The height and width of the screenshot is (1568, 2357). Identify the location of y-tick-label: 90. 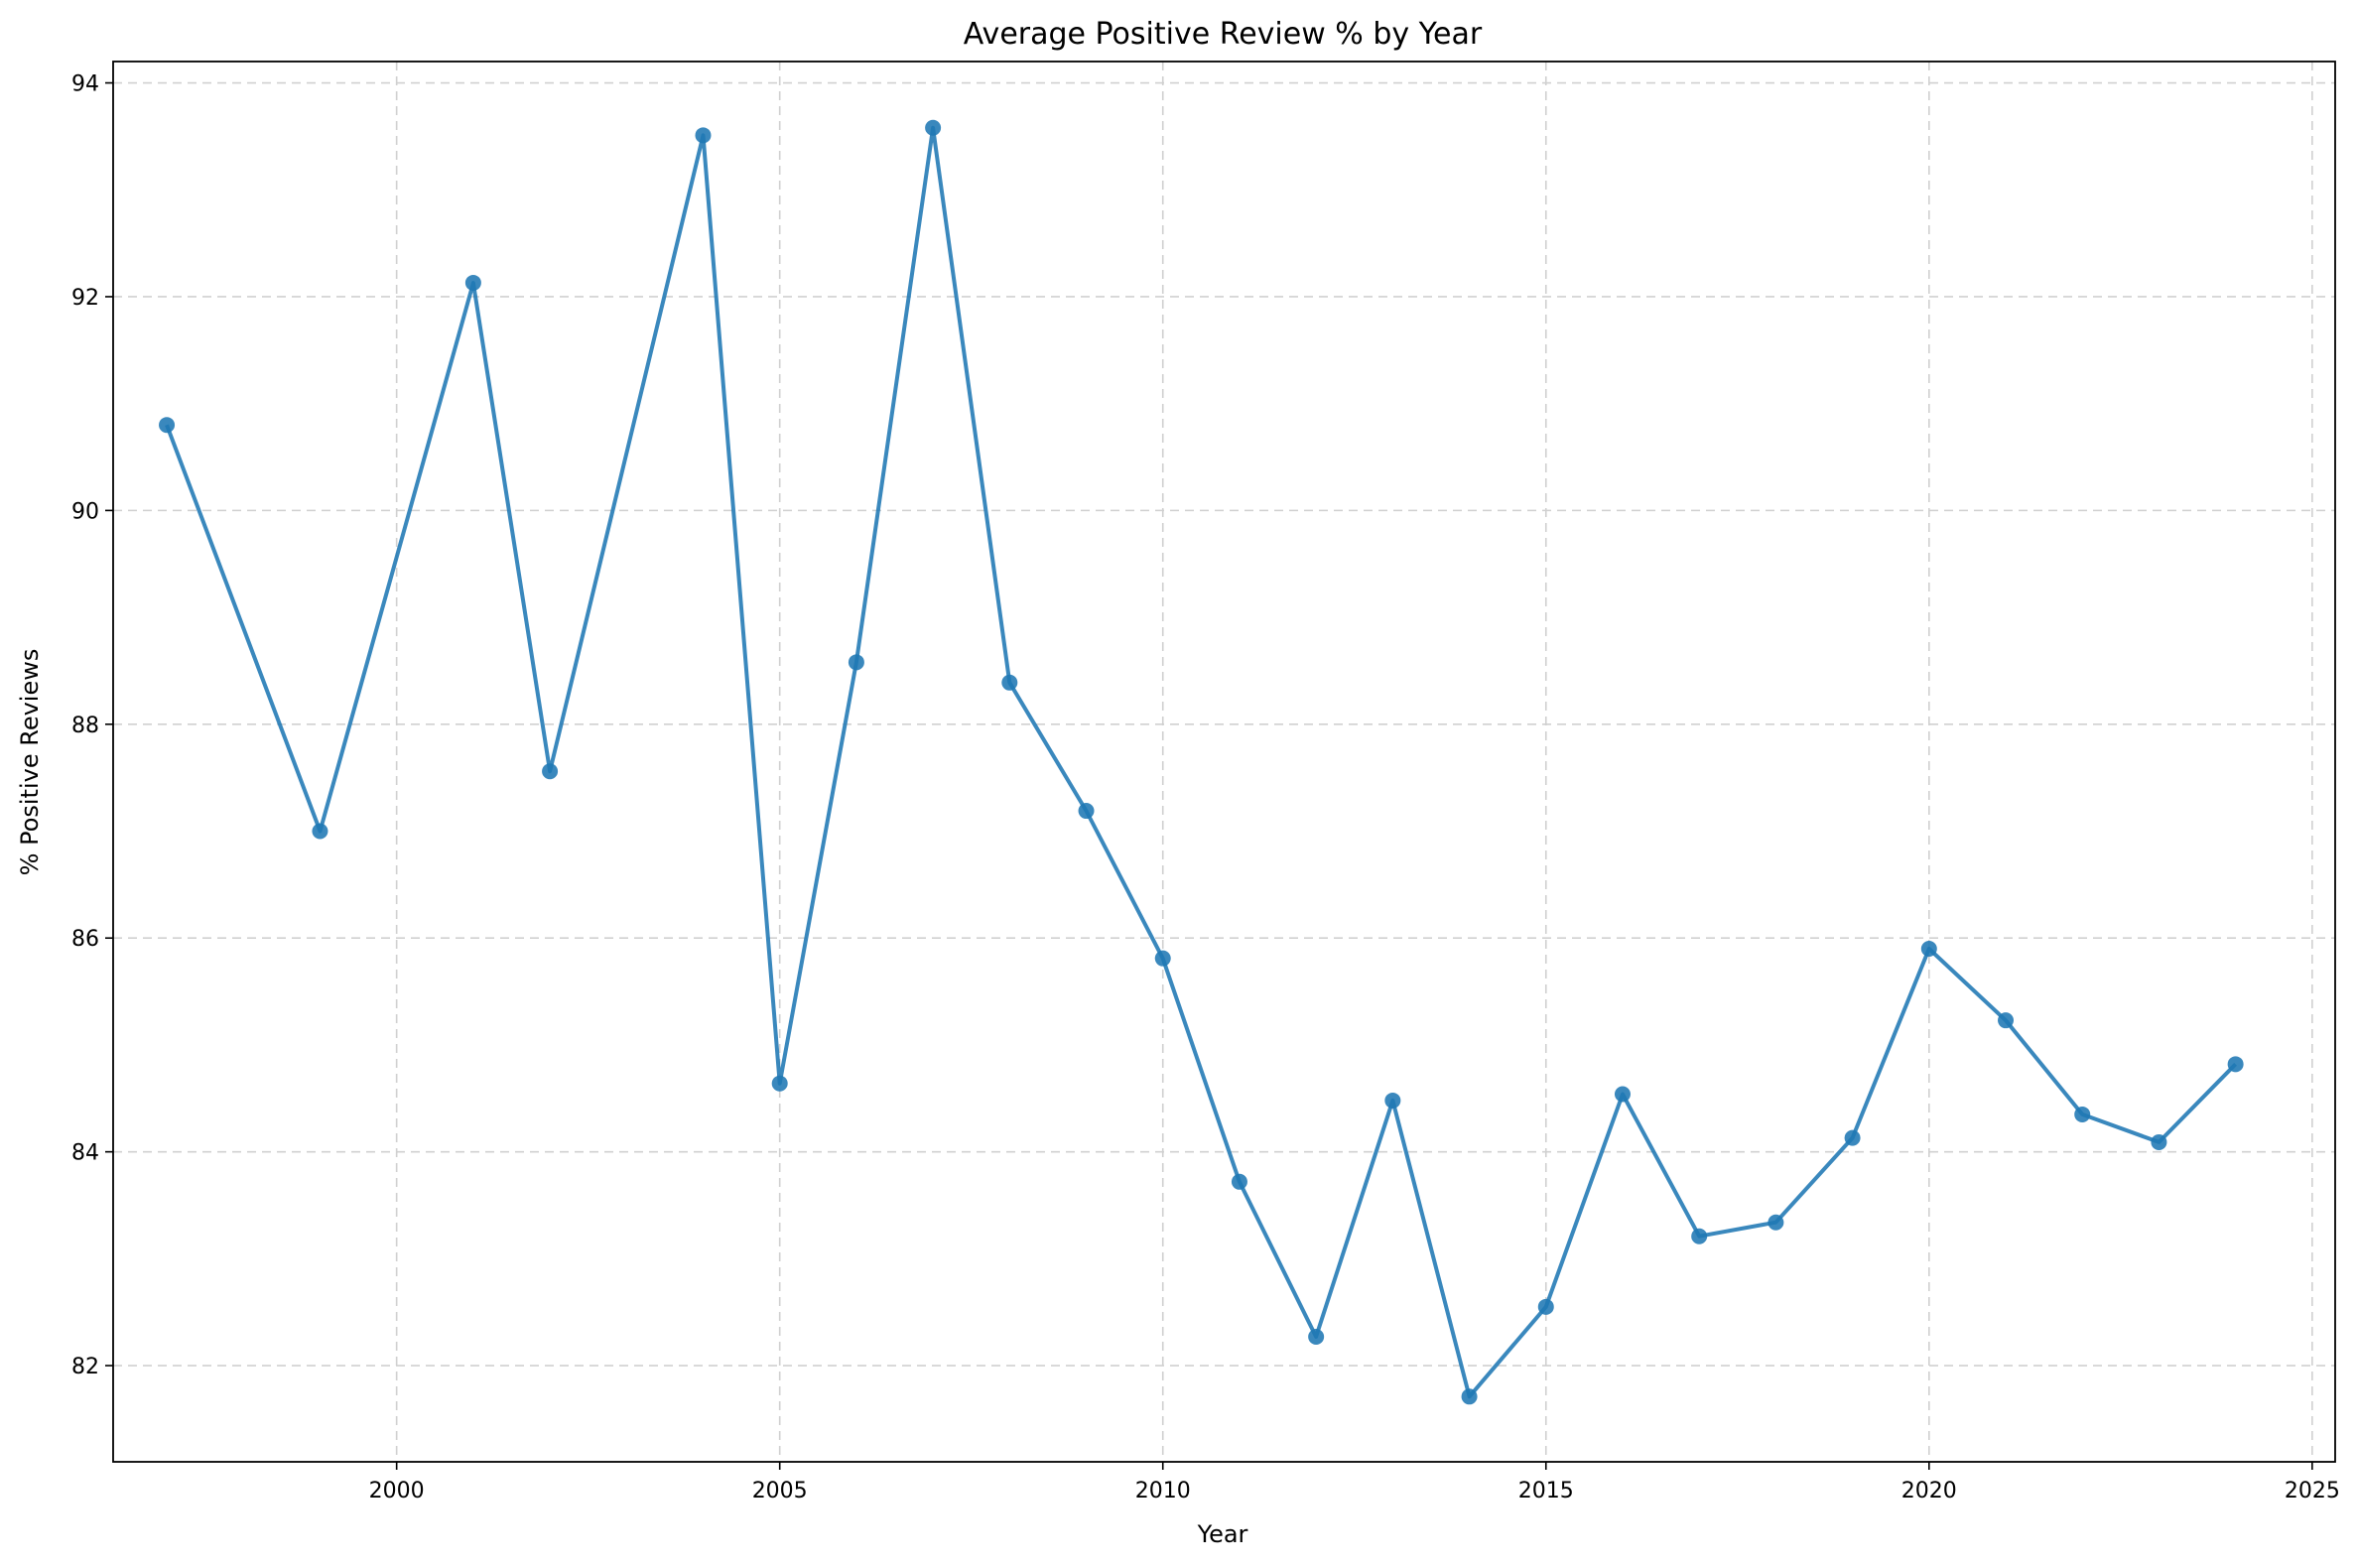
(85, 511).